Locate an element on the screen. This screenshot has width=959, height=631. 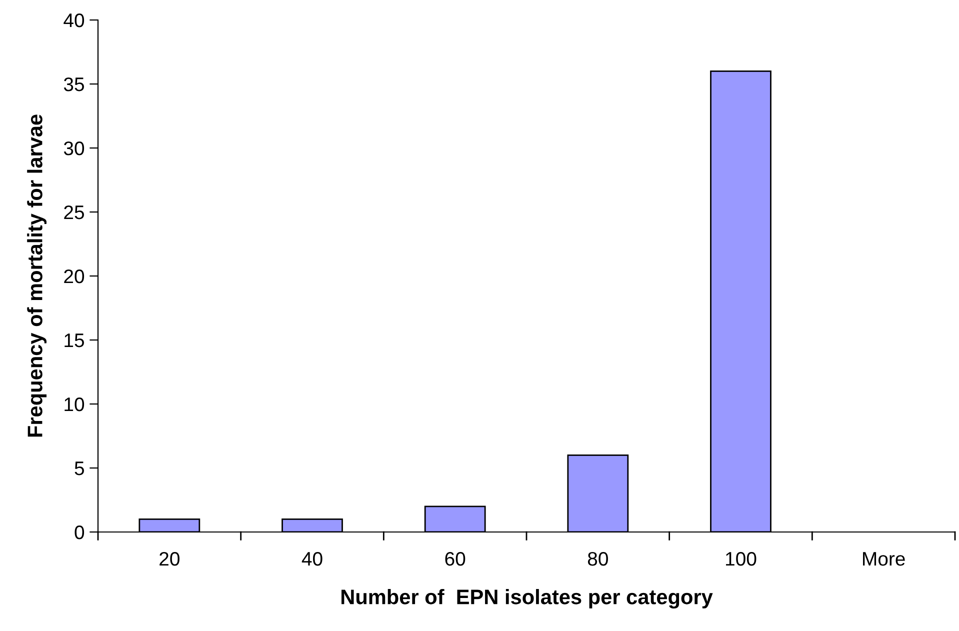
x-tick-label: 100 is located at coordinates (741, 559).